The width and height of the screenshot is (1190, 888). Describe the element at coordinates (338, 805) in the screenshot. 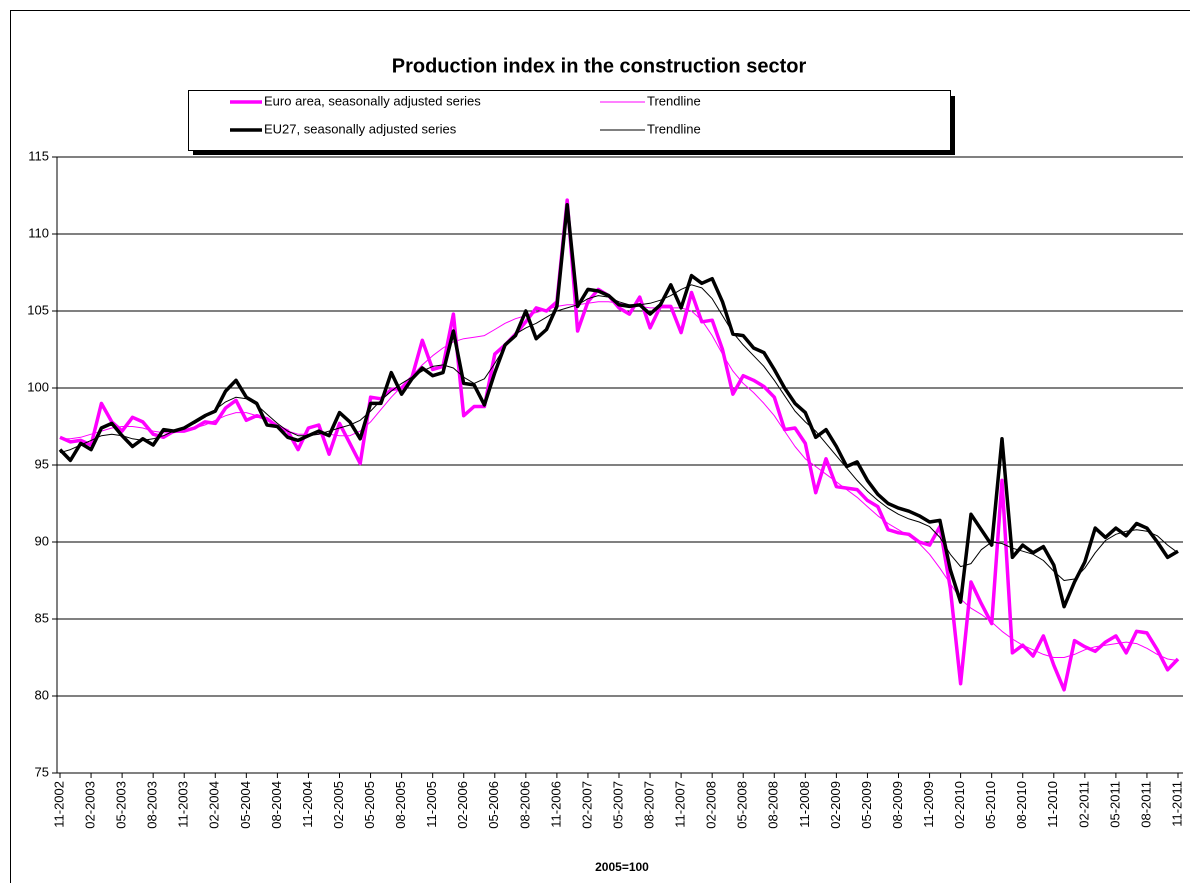

I see `x-tick-label: 02-2005` at that location.